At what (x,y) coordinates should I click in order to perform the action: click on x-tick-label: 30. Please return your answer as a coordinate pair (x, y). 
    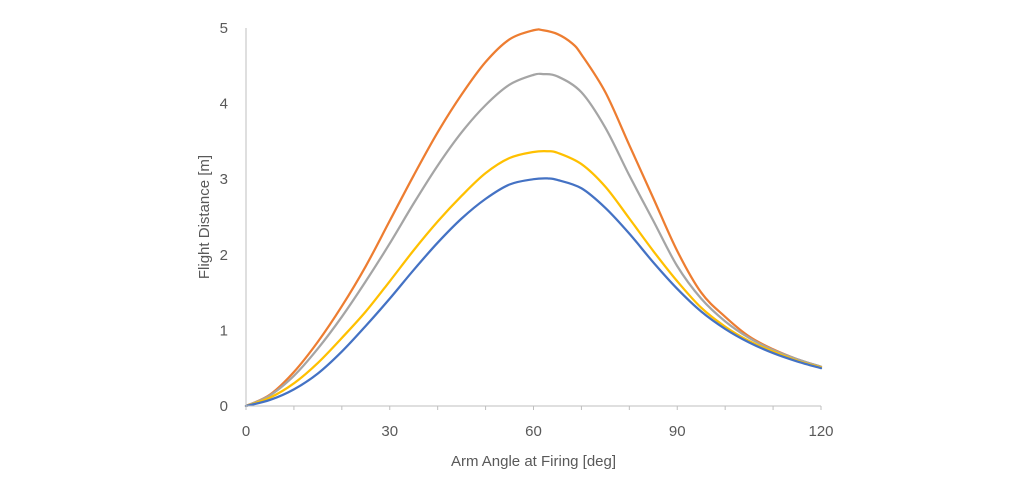
    Looking at the image, I should click on (389, 431).